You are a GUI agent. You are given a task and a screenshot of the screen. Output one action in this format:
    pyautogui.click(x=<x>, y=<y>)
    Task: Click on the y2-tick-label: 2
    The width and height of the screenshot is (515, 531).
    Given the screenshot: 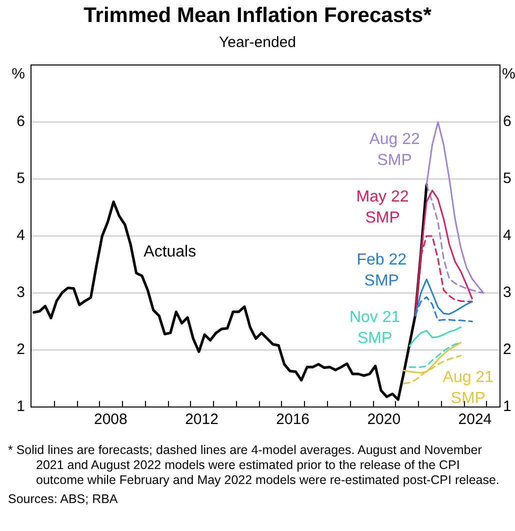 What is the action you would take?
    pyautogui.click(x=507, y=349)
    